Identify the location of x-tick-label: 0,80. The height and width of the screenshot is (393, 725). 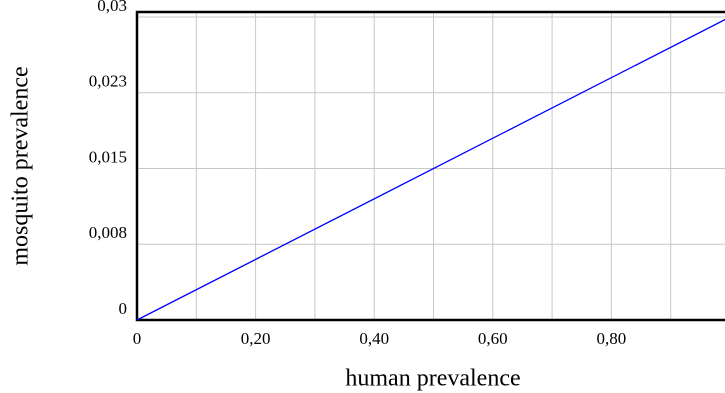
(612, 338).